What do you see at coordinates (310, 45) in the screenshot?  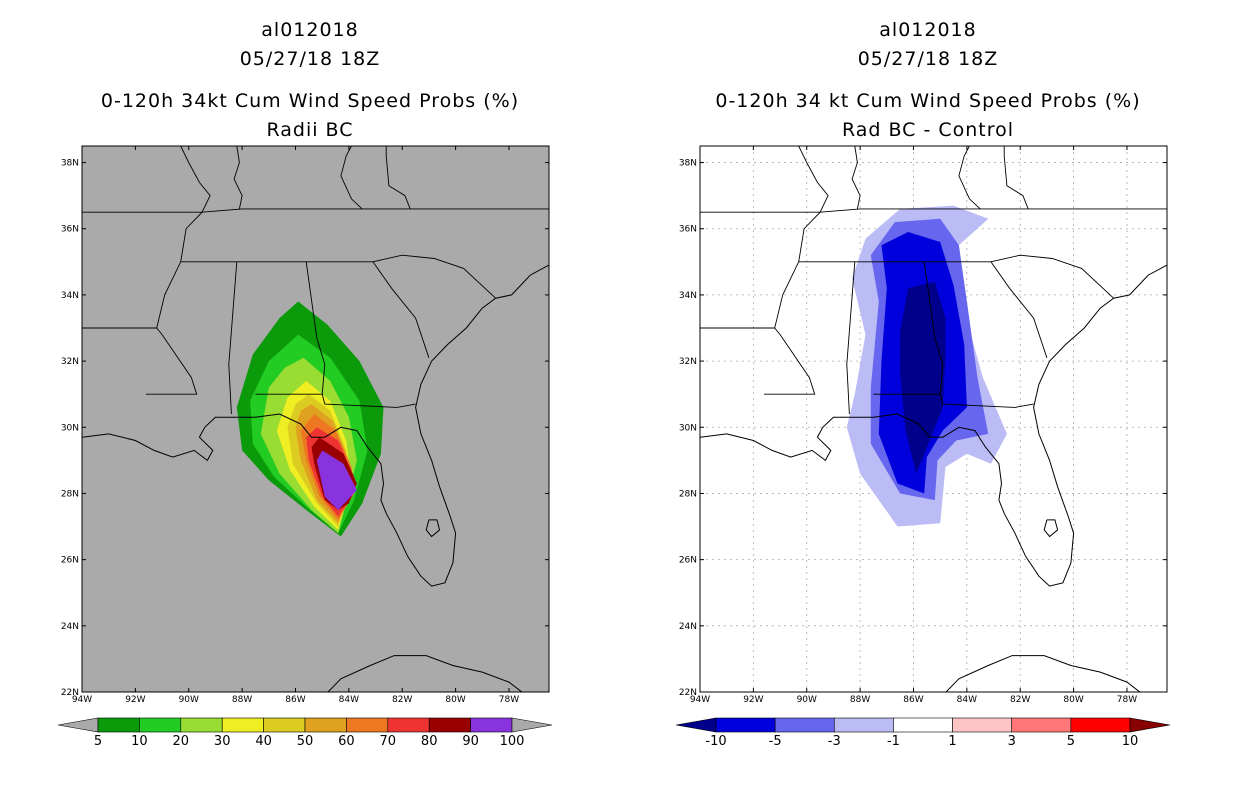 I see `left-title-block: al012018 05/27/18 18Z` at bounding box center [310, 45].